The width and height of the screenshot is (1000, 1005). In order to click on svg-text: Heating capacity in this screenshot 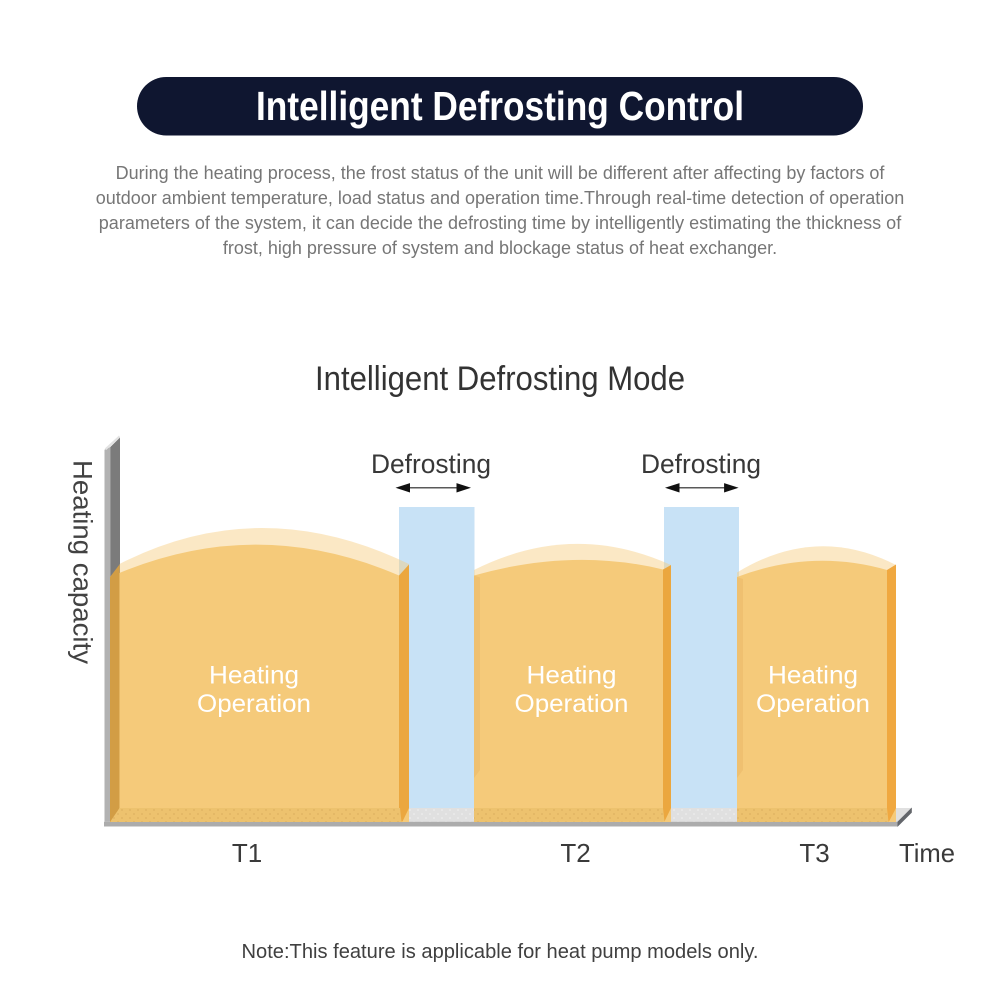, I will do `click(83, 562)`.